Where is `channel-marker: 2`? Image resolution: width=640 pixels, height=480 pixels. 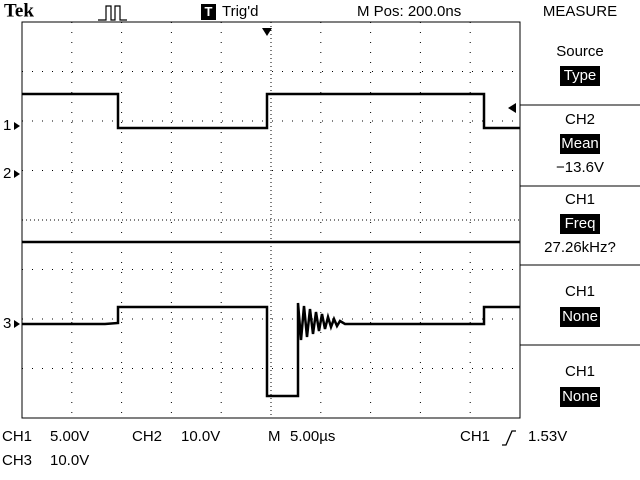
channel-marker: 2 is located at coordinates (7, 173).